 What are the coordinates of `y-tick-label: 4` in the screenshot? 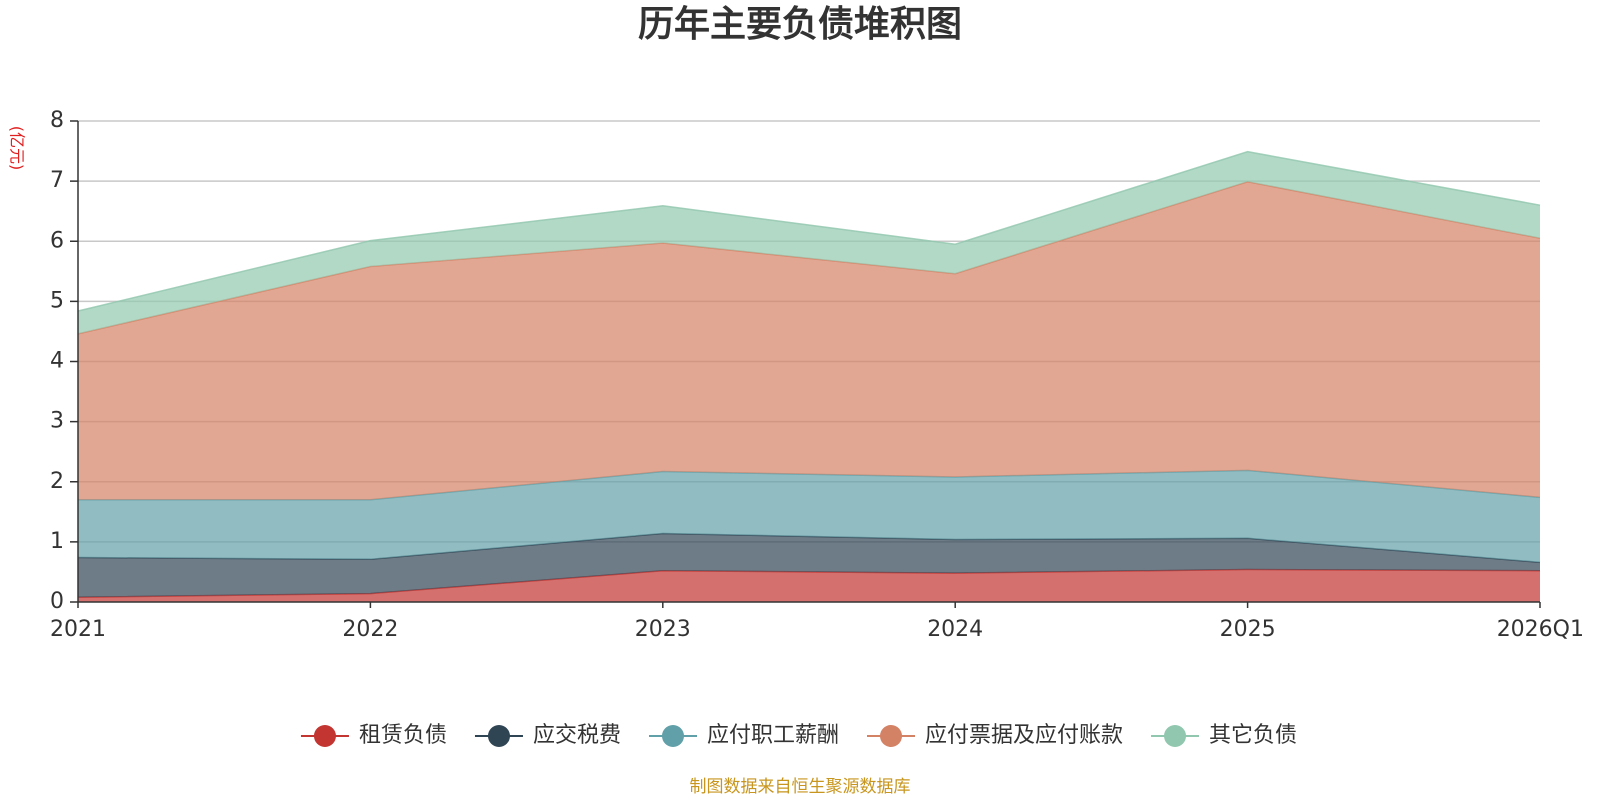 It's located at (57, 361).